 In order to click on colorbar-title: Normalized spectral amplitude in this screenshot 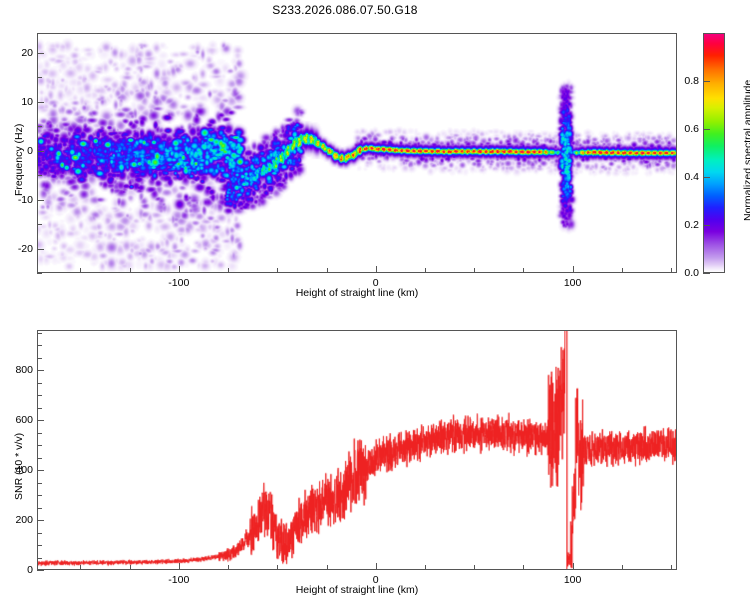, I will do `click(746, 150)`.